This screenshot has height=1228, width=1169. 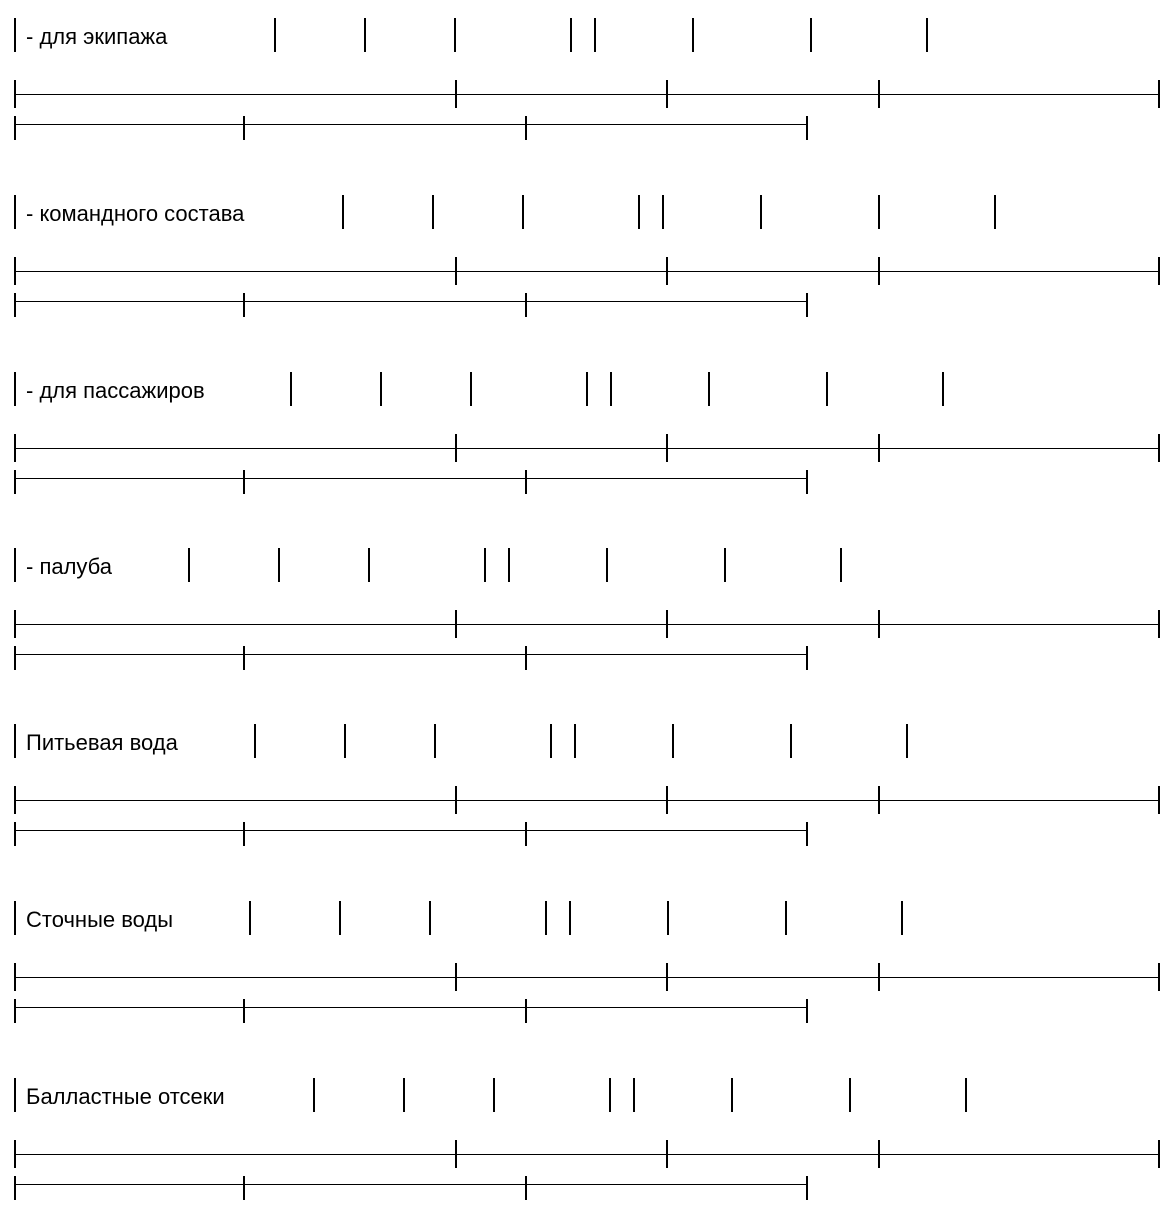 I want to click on row-label: Сточные воды, so click(x=100, y=919).